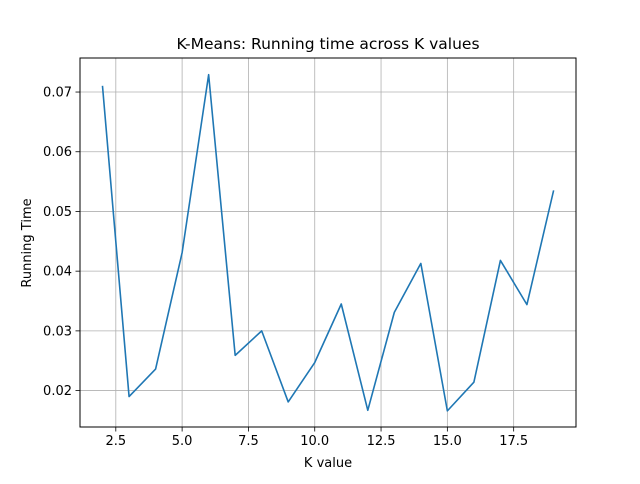 The width and height of the screenshot is (640, 484). Describe the element at coordinates (115, 441) in the screenshot. I see `x-tick-label: 2.5` at that location.